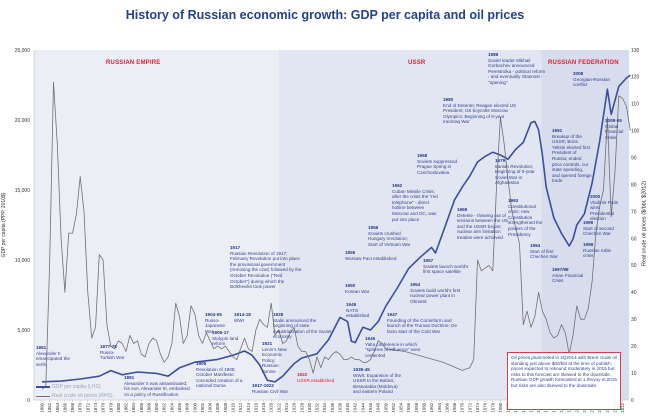  Describe the element at coordinates (324, 407) in the screenshot. I see `x-tick-label: 1934` at that location.